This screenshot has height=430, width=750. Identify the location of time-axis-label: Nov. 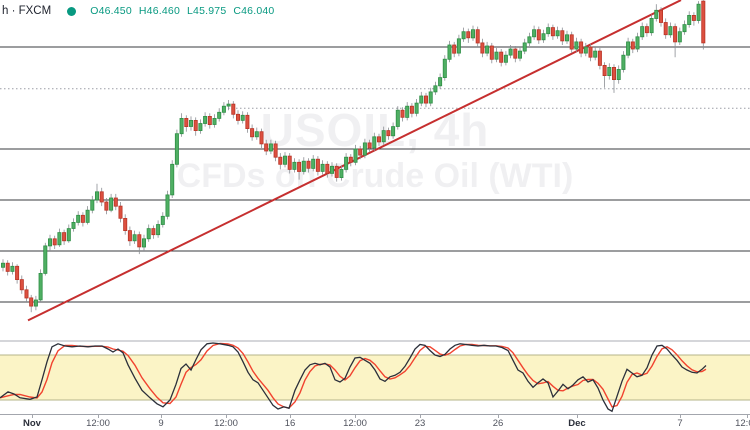
(32, 423).